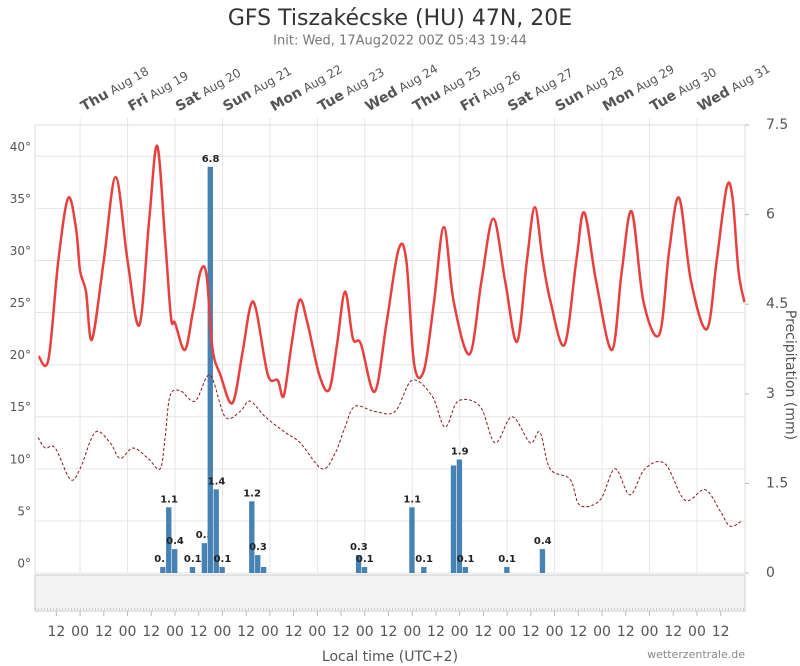 This screenshot has width=800, height=666. What do you see at coordinates (770, 573) in the screenshot?
I see `y2-tick-label: 0` at bounding box center [770, 573].